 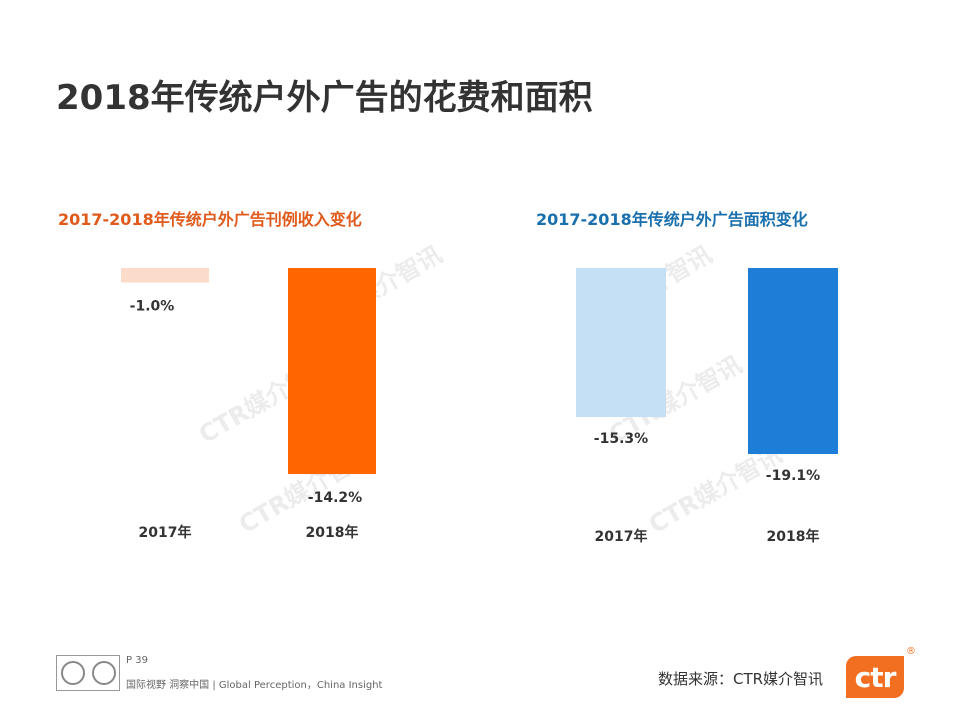 What do you see at coordinates (152, 307) in the screenshot?
I see `value-label: -1.0%` at bounding box center [152, 307].